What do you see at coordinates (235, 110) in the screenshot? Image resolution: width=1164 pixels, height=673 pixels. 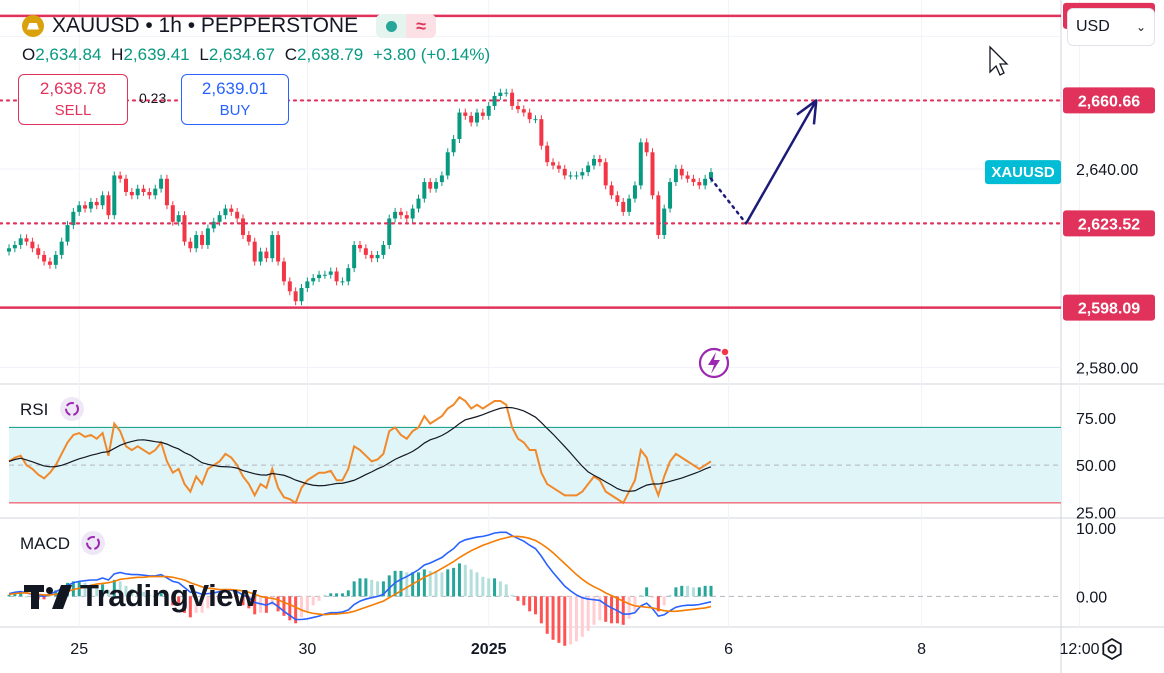 I see `buy-label: BUY` at bounding box center [235, 110].